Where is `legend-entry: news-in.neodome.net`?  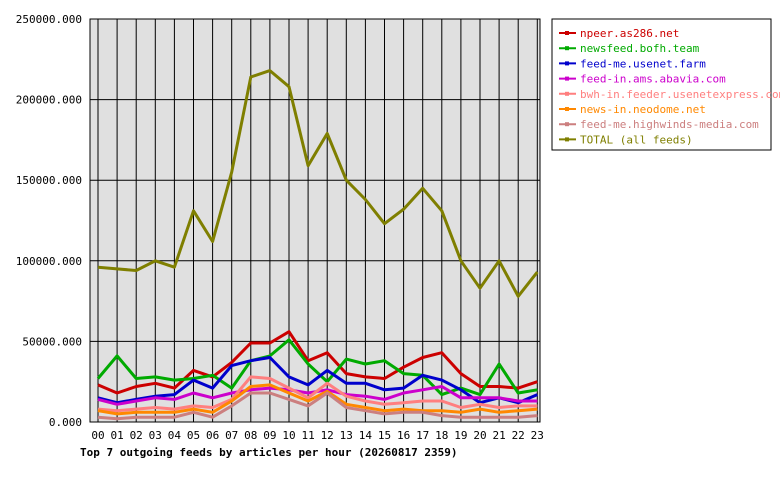 legend-entry: news-in.neodome.net is located at coordinates (643, 109).